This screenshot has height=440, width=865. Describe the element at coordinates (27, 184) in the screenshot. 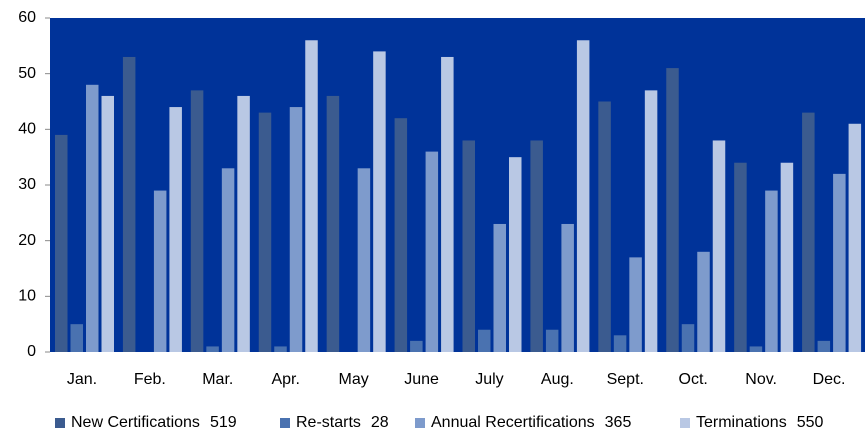

I see `y-tick-label: 30` at that location.